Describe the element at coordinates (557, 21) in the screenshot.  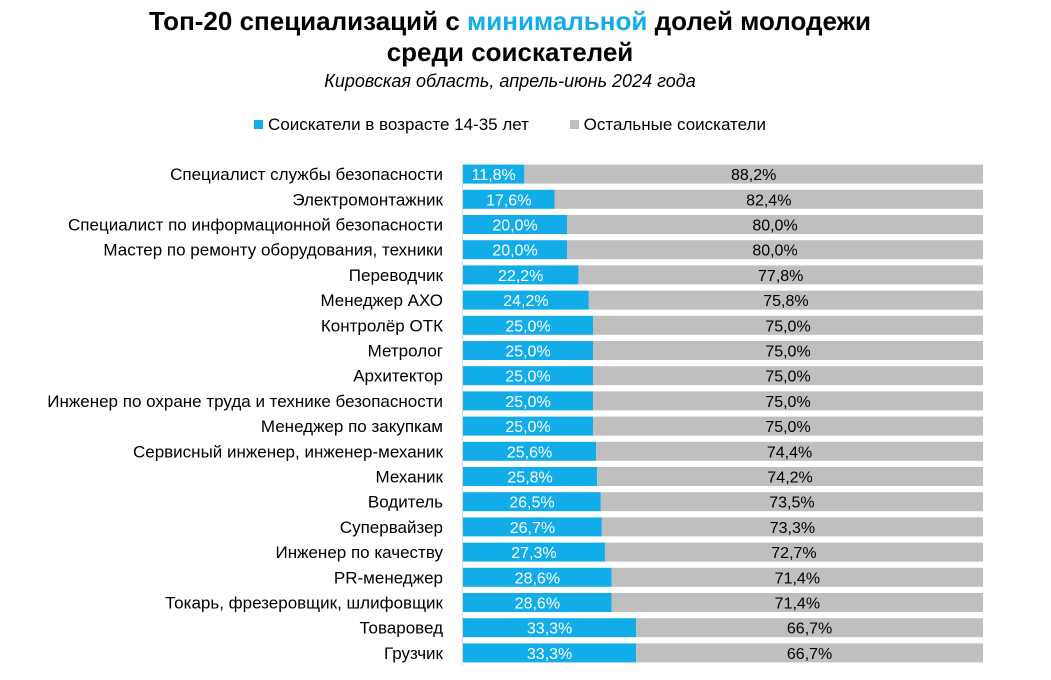
I see `title-highlight: минимальной` at that location.